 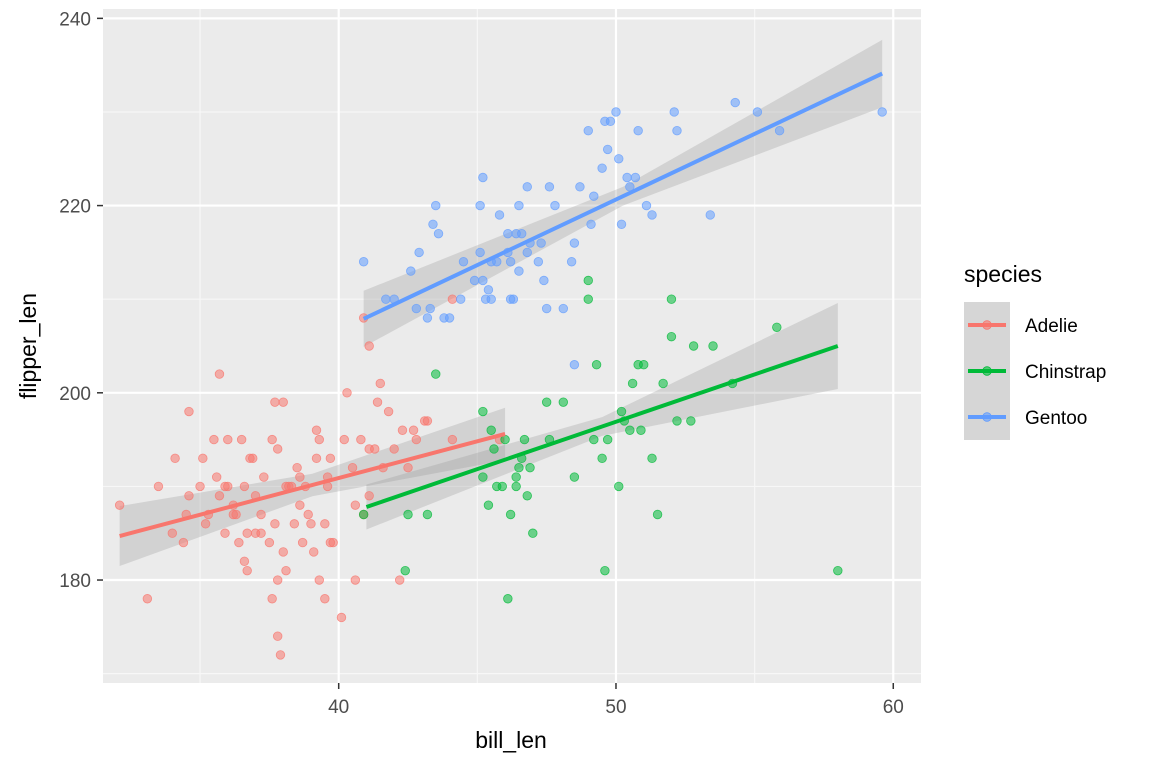 What do you see at coordinates (511, 740) in the screenshot?
I see `x-axis-title: bill_len` at bounding box center [511, 740].